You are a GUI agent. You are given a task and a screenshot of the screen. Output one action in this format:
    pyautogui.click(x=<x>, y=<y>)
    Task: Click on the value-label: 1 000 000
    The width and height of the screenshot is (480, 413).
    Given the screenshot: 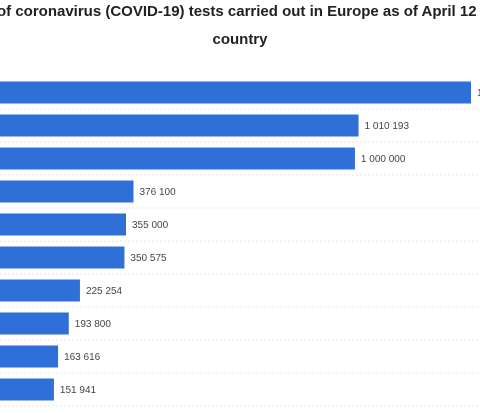 What is the action you would take?
    pyautogui.click(x=383, y=159)
    